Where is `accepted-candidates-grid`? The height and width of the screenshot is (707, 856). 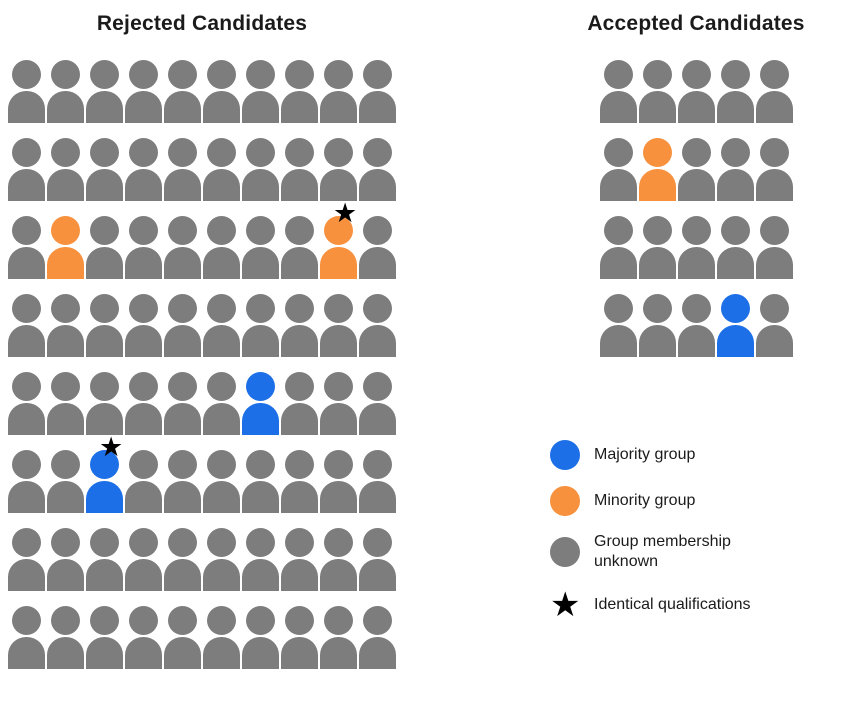 accepted-candidates-grid is located at coordinates (696, 208).